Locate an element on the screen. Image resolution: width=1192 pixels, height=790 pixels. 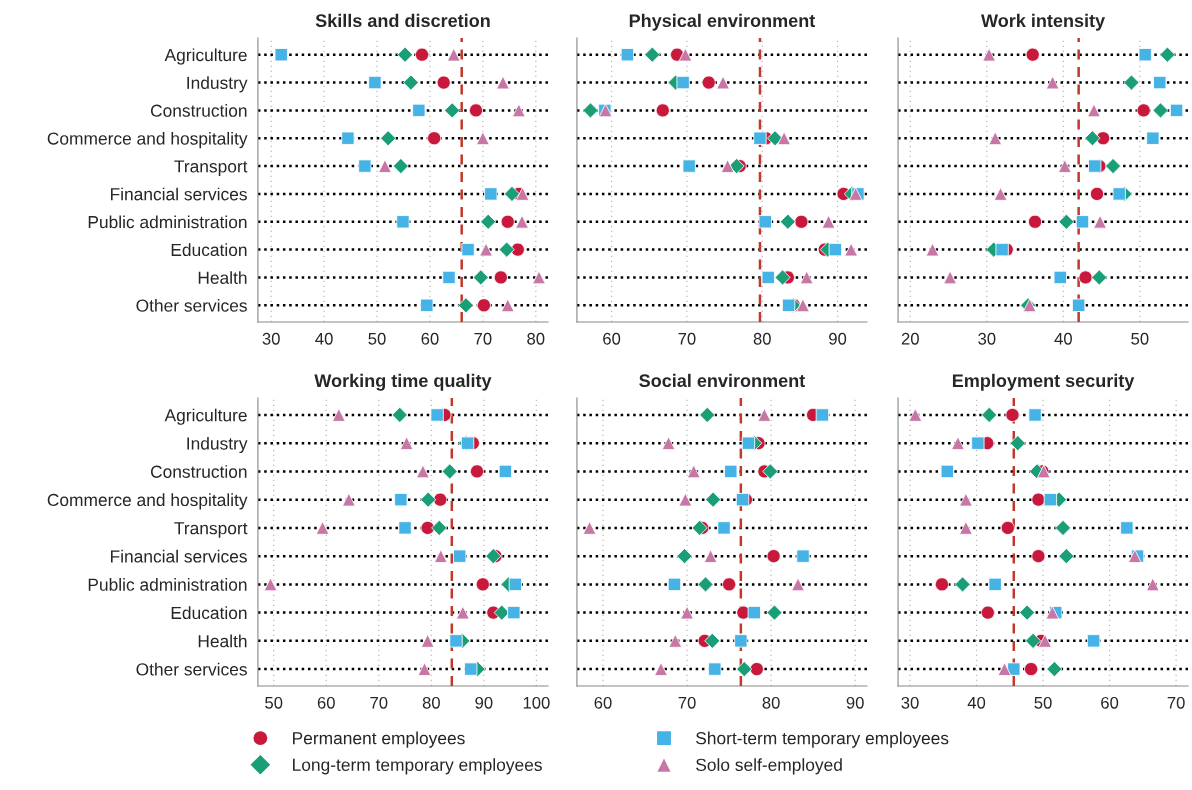
x-tick-label: 100 is located at coordinates (536, 702).